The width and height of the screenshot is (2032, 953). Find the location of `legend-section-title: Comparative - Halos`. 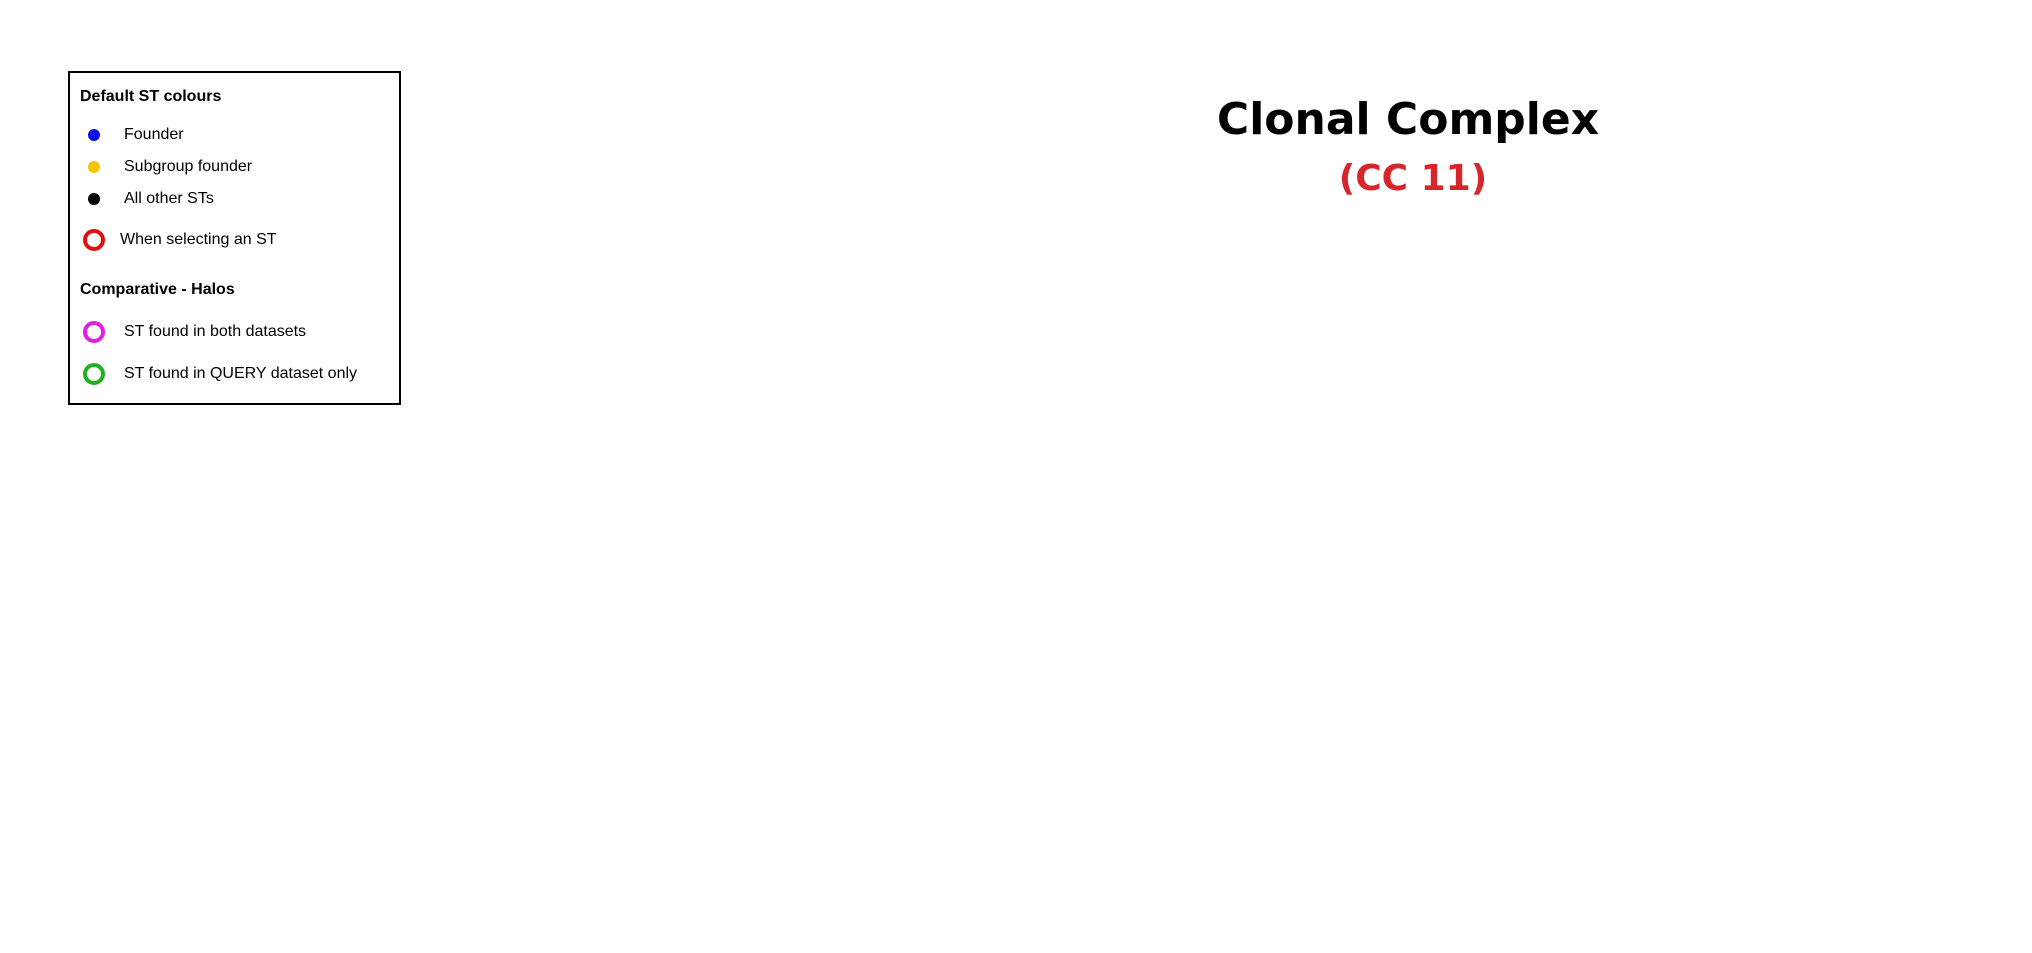

legend-section-title: Comparative - Halos is located at coordinates (157, 289).